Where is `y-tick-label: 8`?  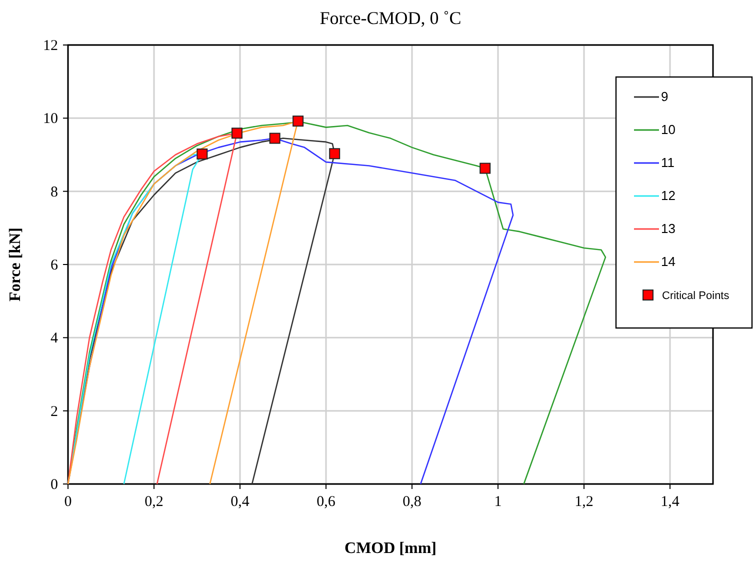
y-tick-label: 8 is located at coordinates (54, 192).